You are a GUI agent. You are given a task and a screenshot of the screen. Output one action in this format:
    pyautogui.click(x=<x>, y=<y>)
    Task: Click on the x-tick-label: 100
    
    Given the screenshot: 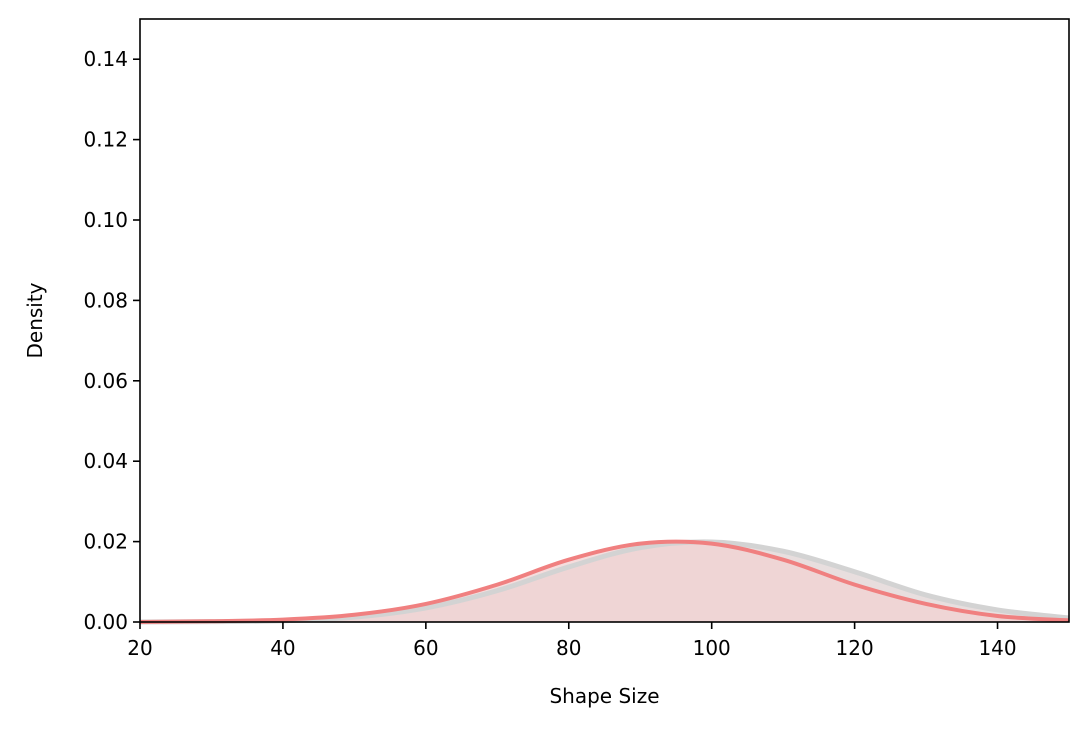 What is the action you would take?
    pyautogui.click(x=712, y=648)
    